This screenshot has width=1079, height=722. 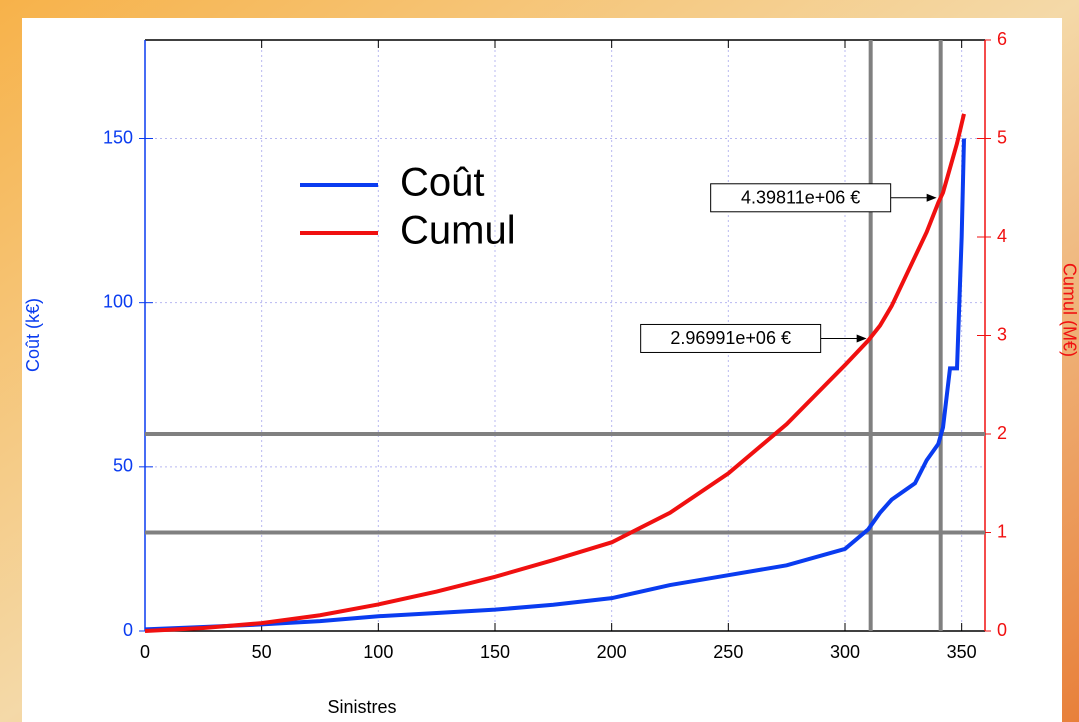 I want to click on x-axis-label: Sinistres, so click(x=361, y=707).